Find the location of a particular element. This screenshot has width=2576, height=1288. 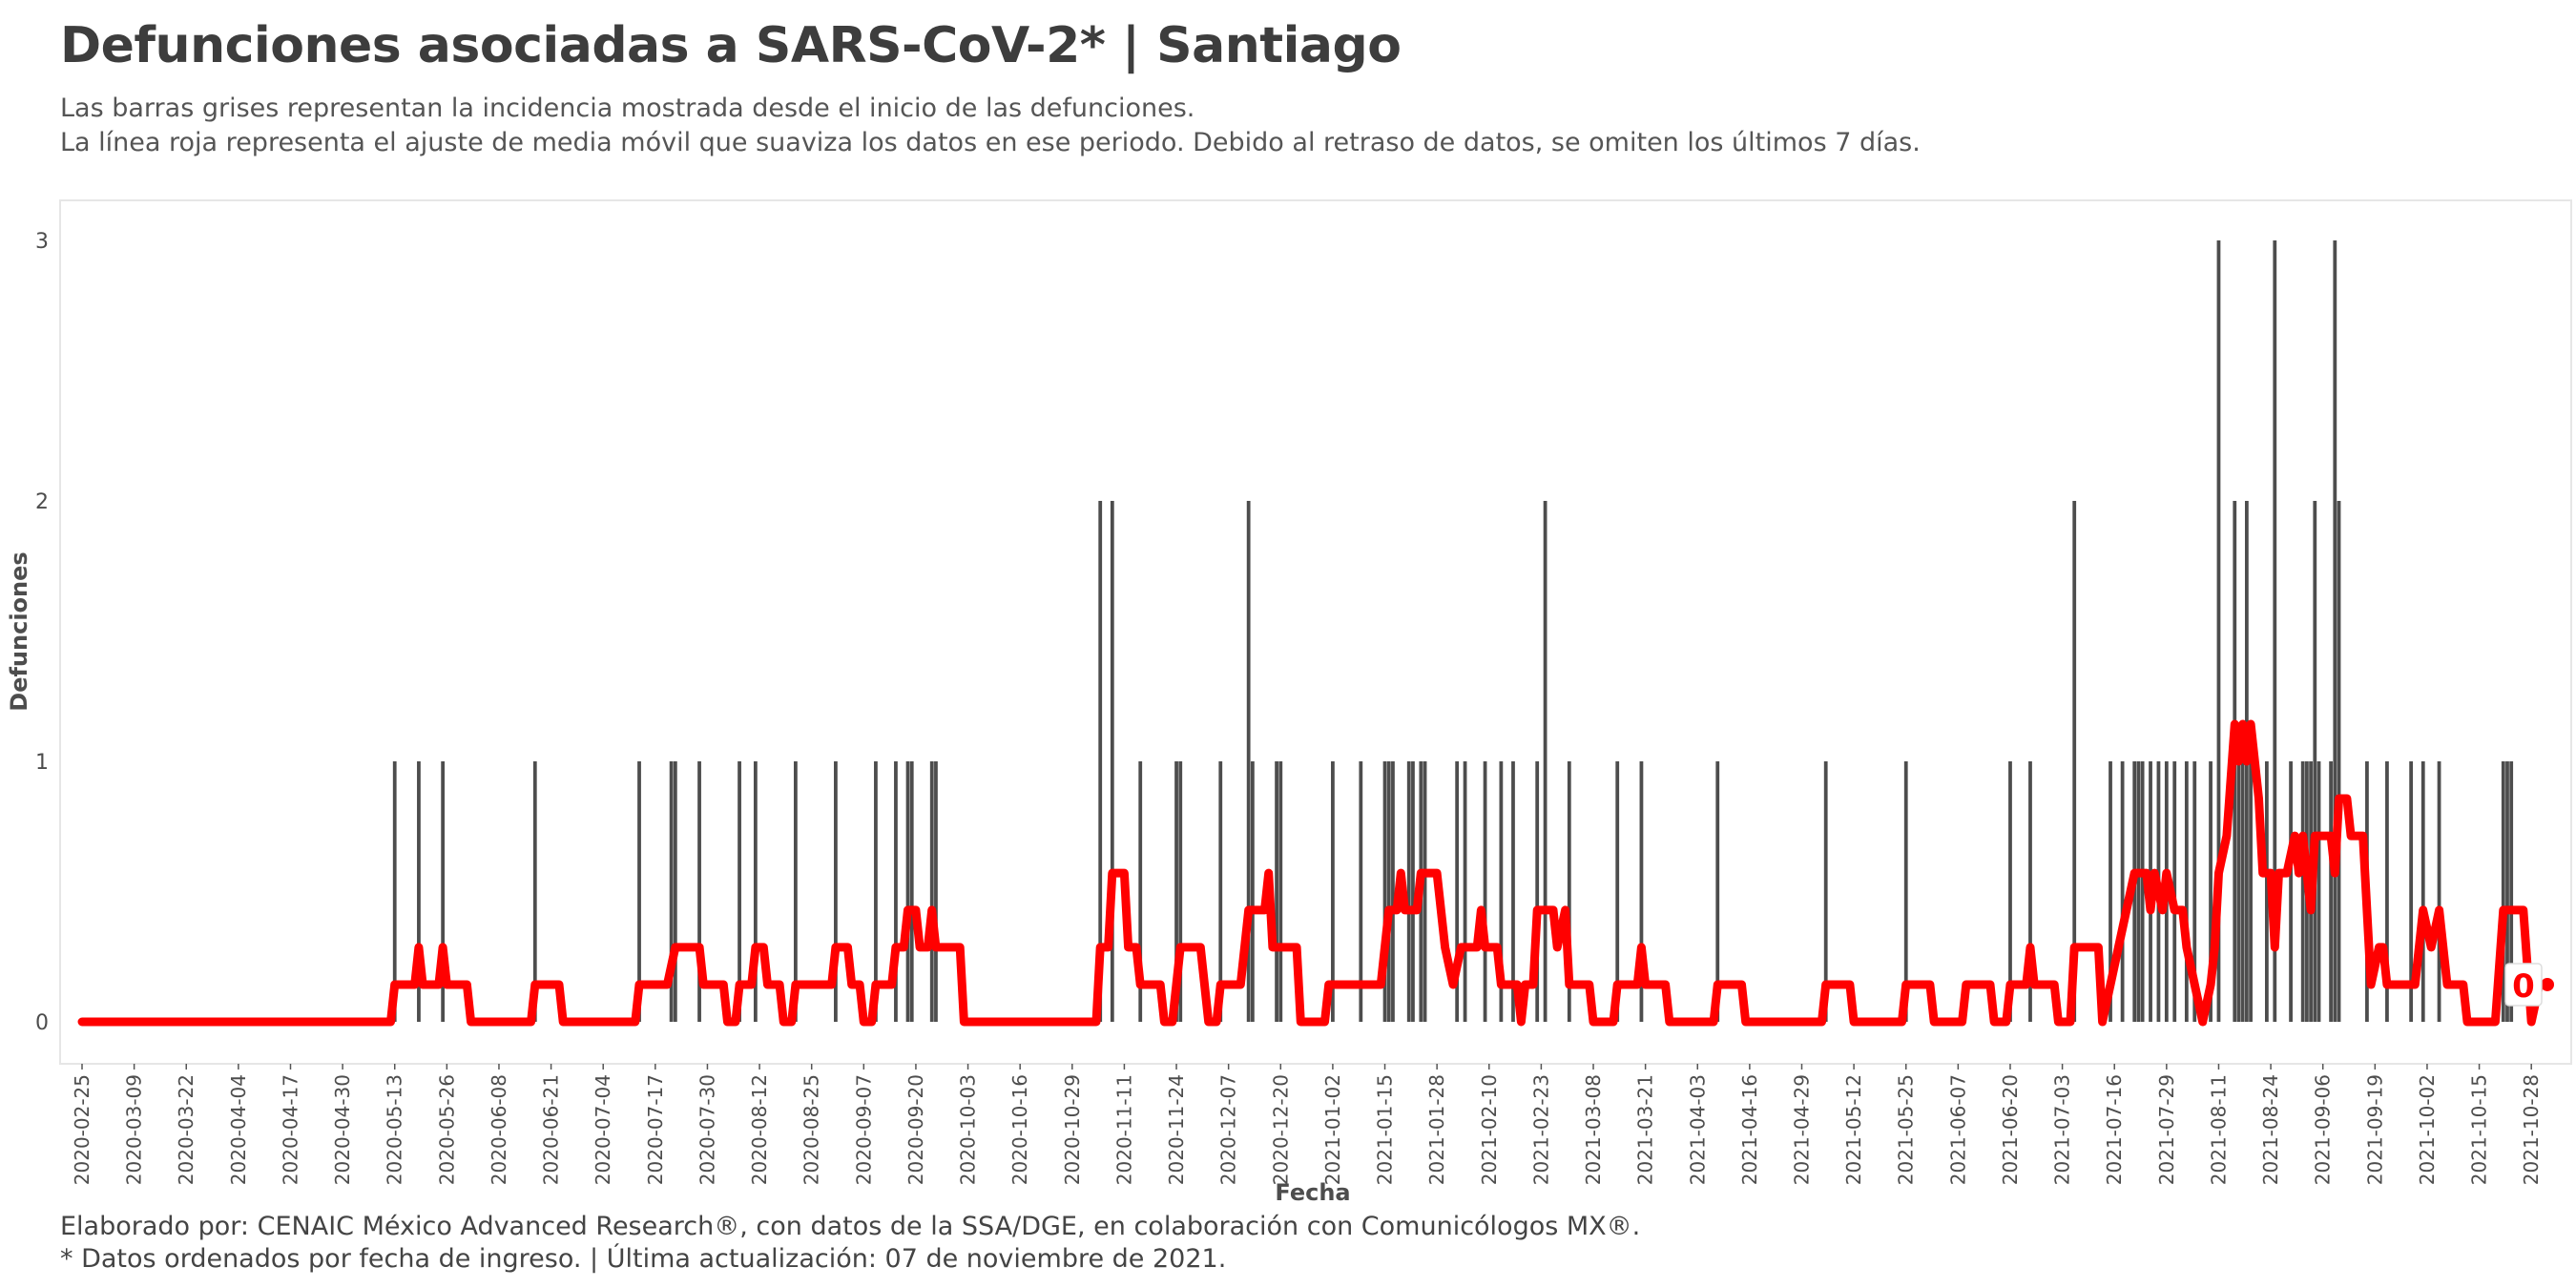

y-tick-label: 0 is located at coordinates (42, 1023).